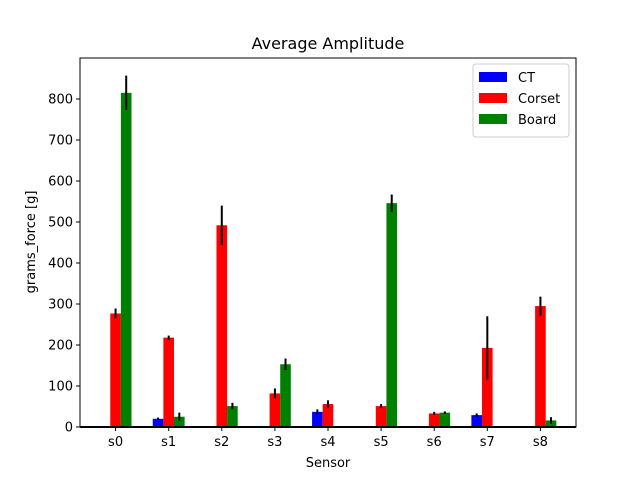 Image resolution: width=640 pixels, height=480 pixels. I want to click on bar-board-s1, so click(179, 421).